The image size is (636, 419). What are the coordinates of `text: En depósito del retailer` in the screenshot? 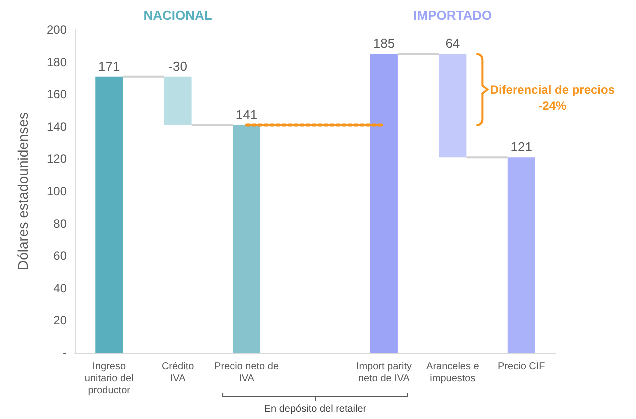 It's located at (316, 409).